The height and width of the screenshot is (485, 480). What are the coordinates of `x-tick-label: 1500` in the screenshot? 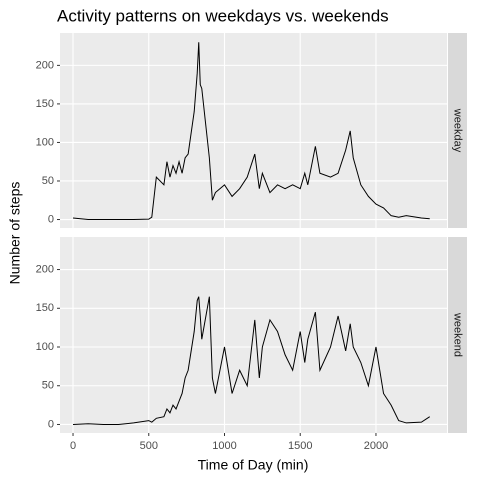 It's located at (300, 446).